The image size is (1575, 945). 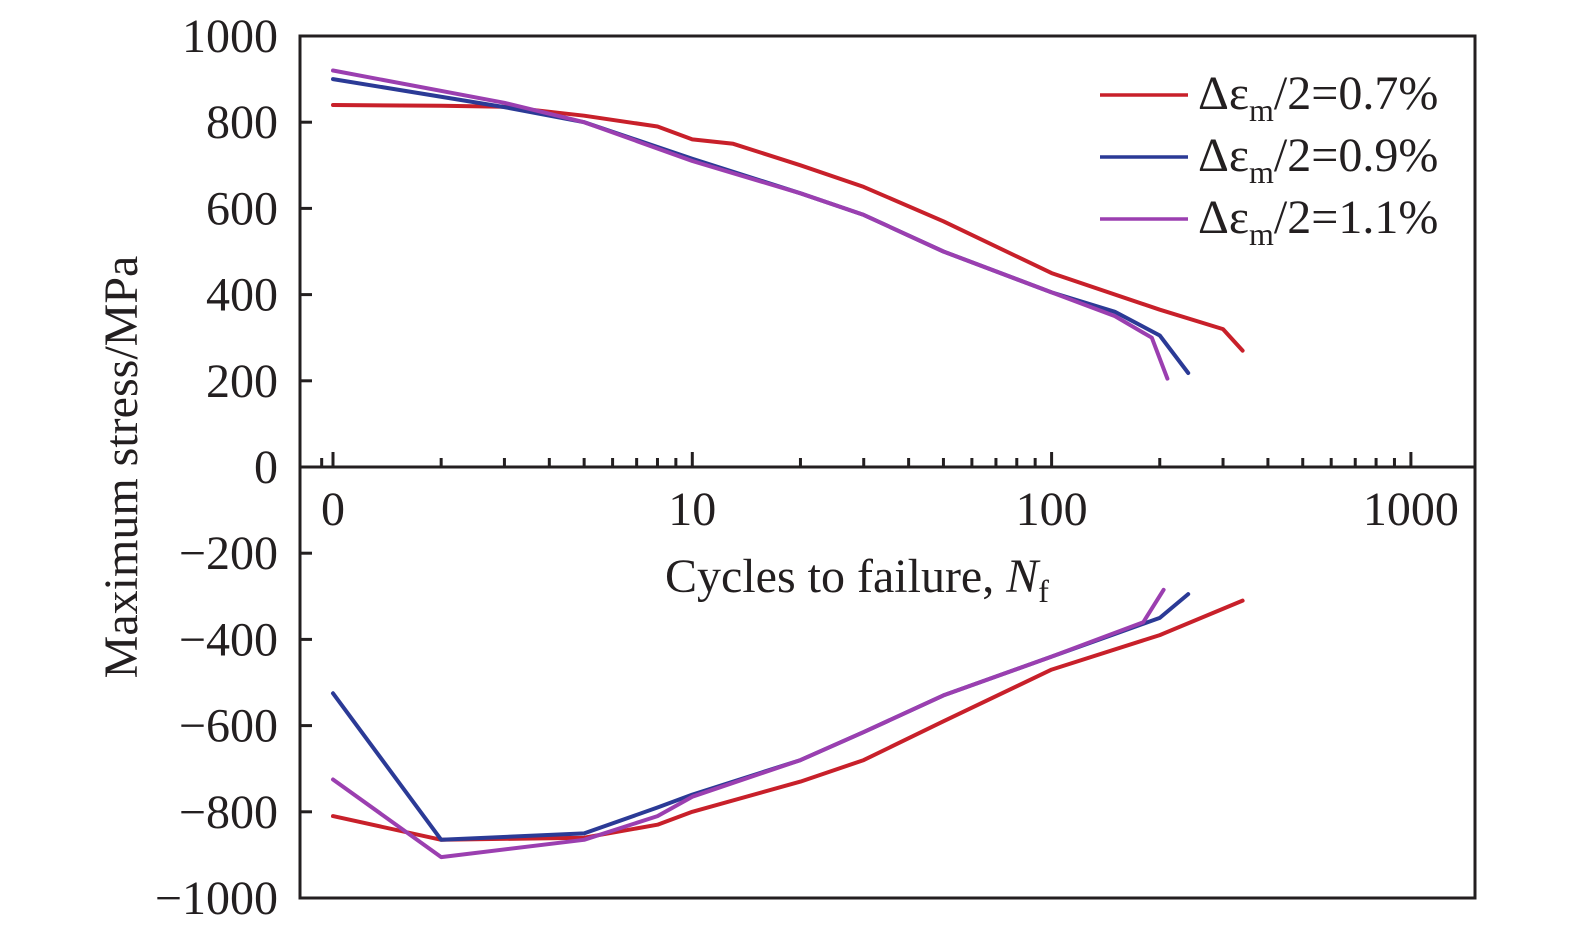 What do you see at coordinates (242, 381) in the screenshot?
I see `y-tick-label: 200` at bounding box center [242, 381].